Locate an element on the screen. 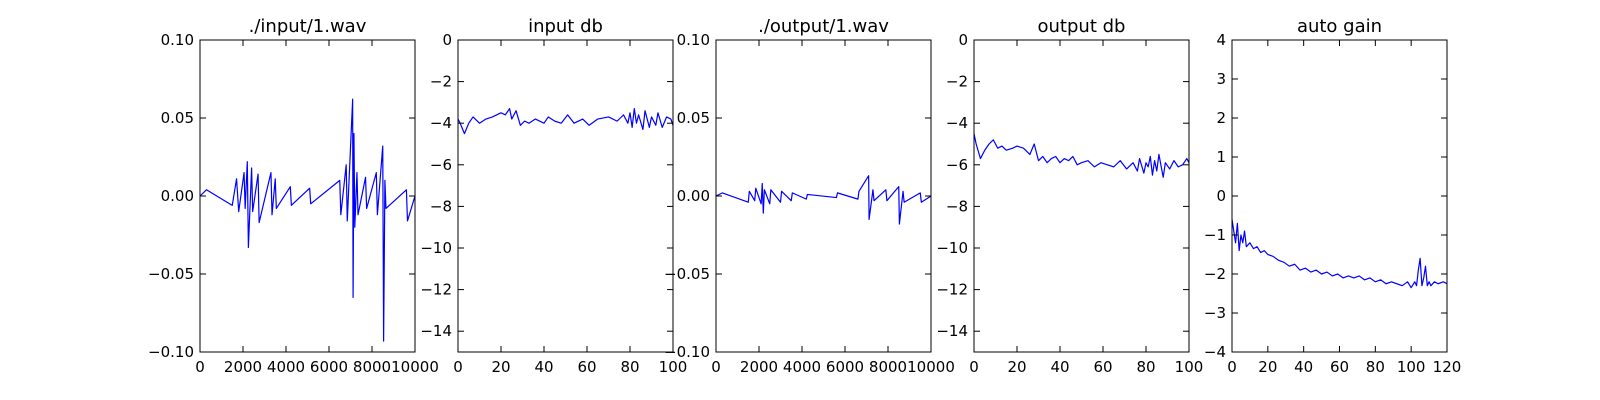 The width and height of the screenshot is (1600, 400). y-tick-label: −1 is located at coordinates (1215, 235).